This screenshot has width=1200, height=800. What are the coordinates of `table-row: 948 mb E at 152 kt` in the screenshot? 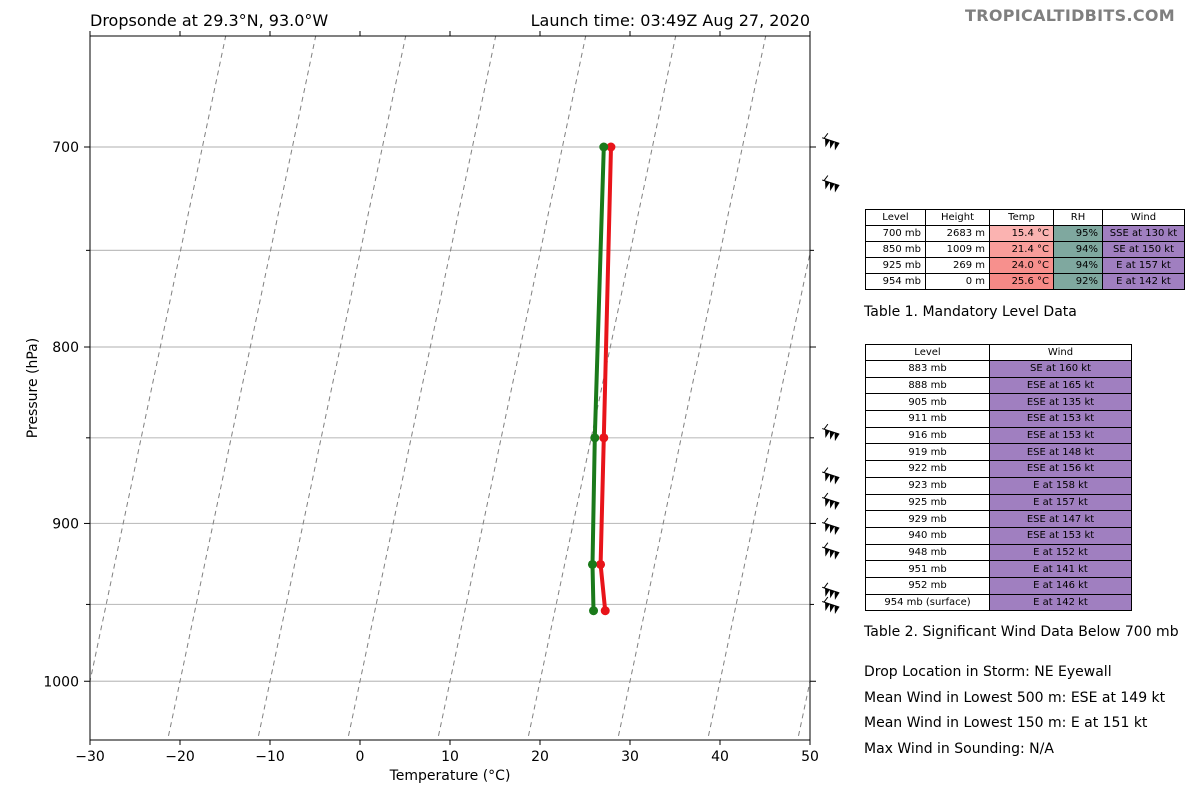 It's located at (998, 552).